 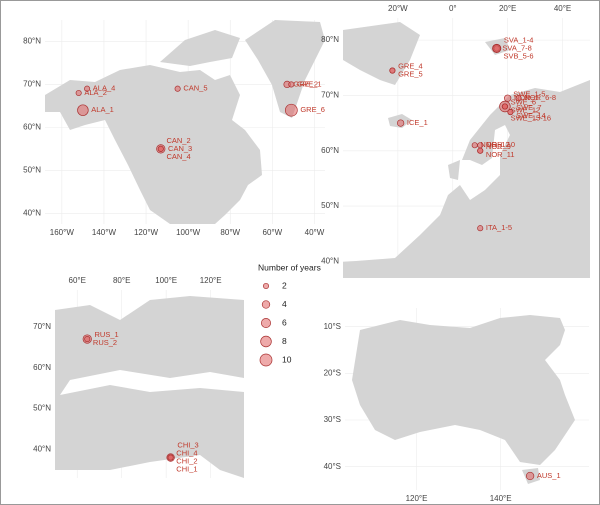 I want to click on site-label: RUS_1, so click(x=106, y=334).